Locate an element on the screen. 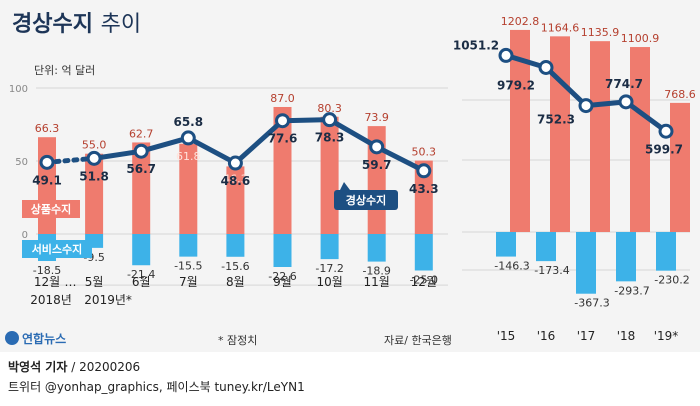 The image size is (700, 406). title-suffix: 추이 is located at coordinates (121, 24).